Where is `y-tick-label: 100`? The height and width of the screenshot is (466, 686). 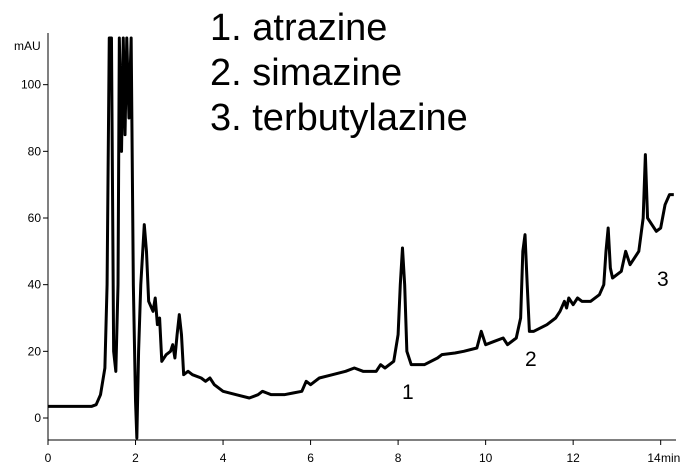
y-tick-label: 100 is located at coordinates (31, 85).